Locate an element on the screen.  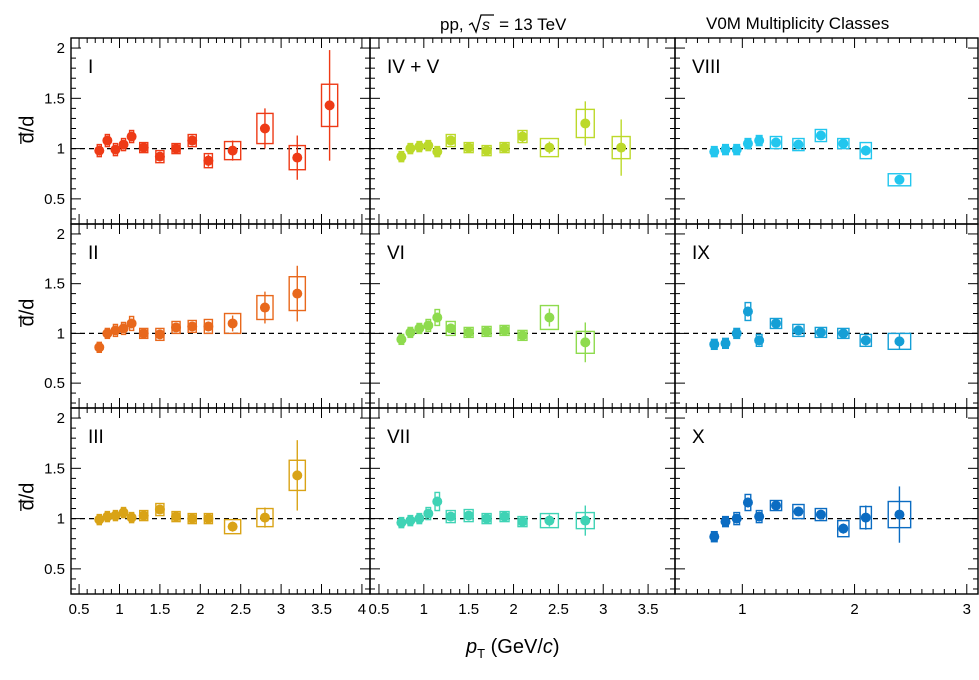
panel-VI: VI is located at coordinates (522, 316).